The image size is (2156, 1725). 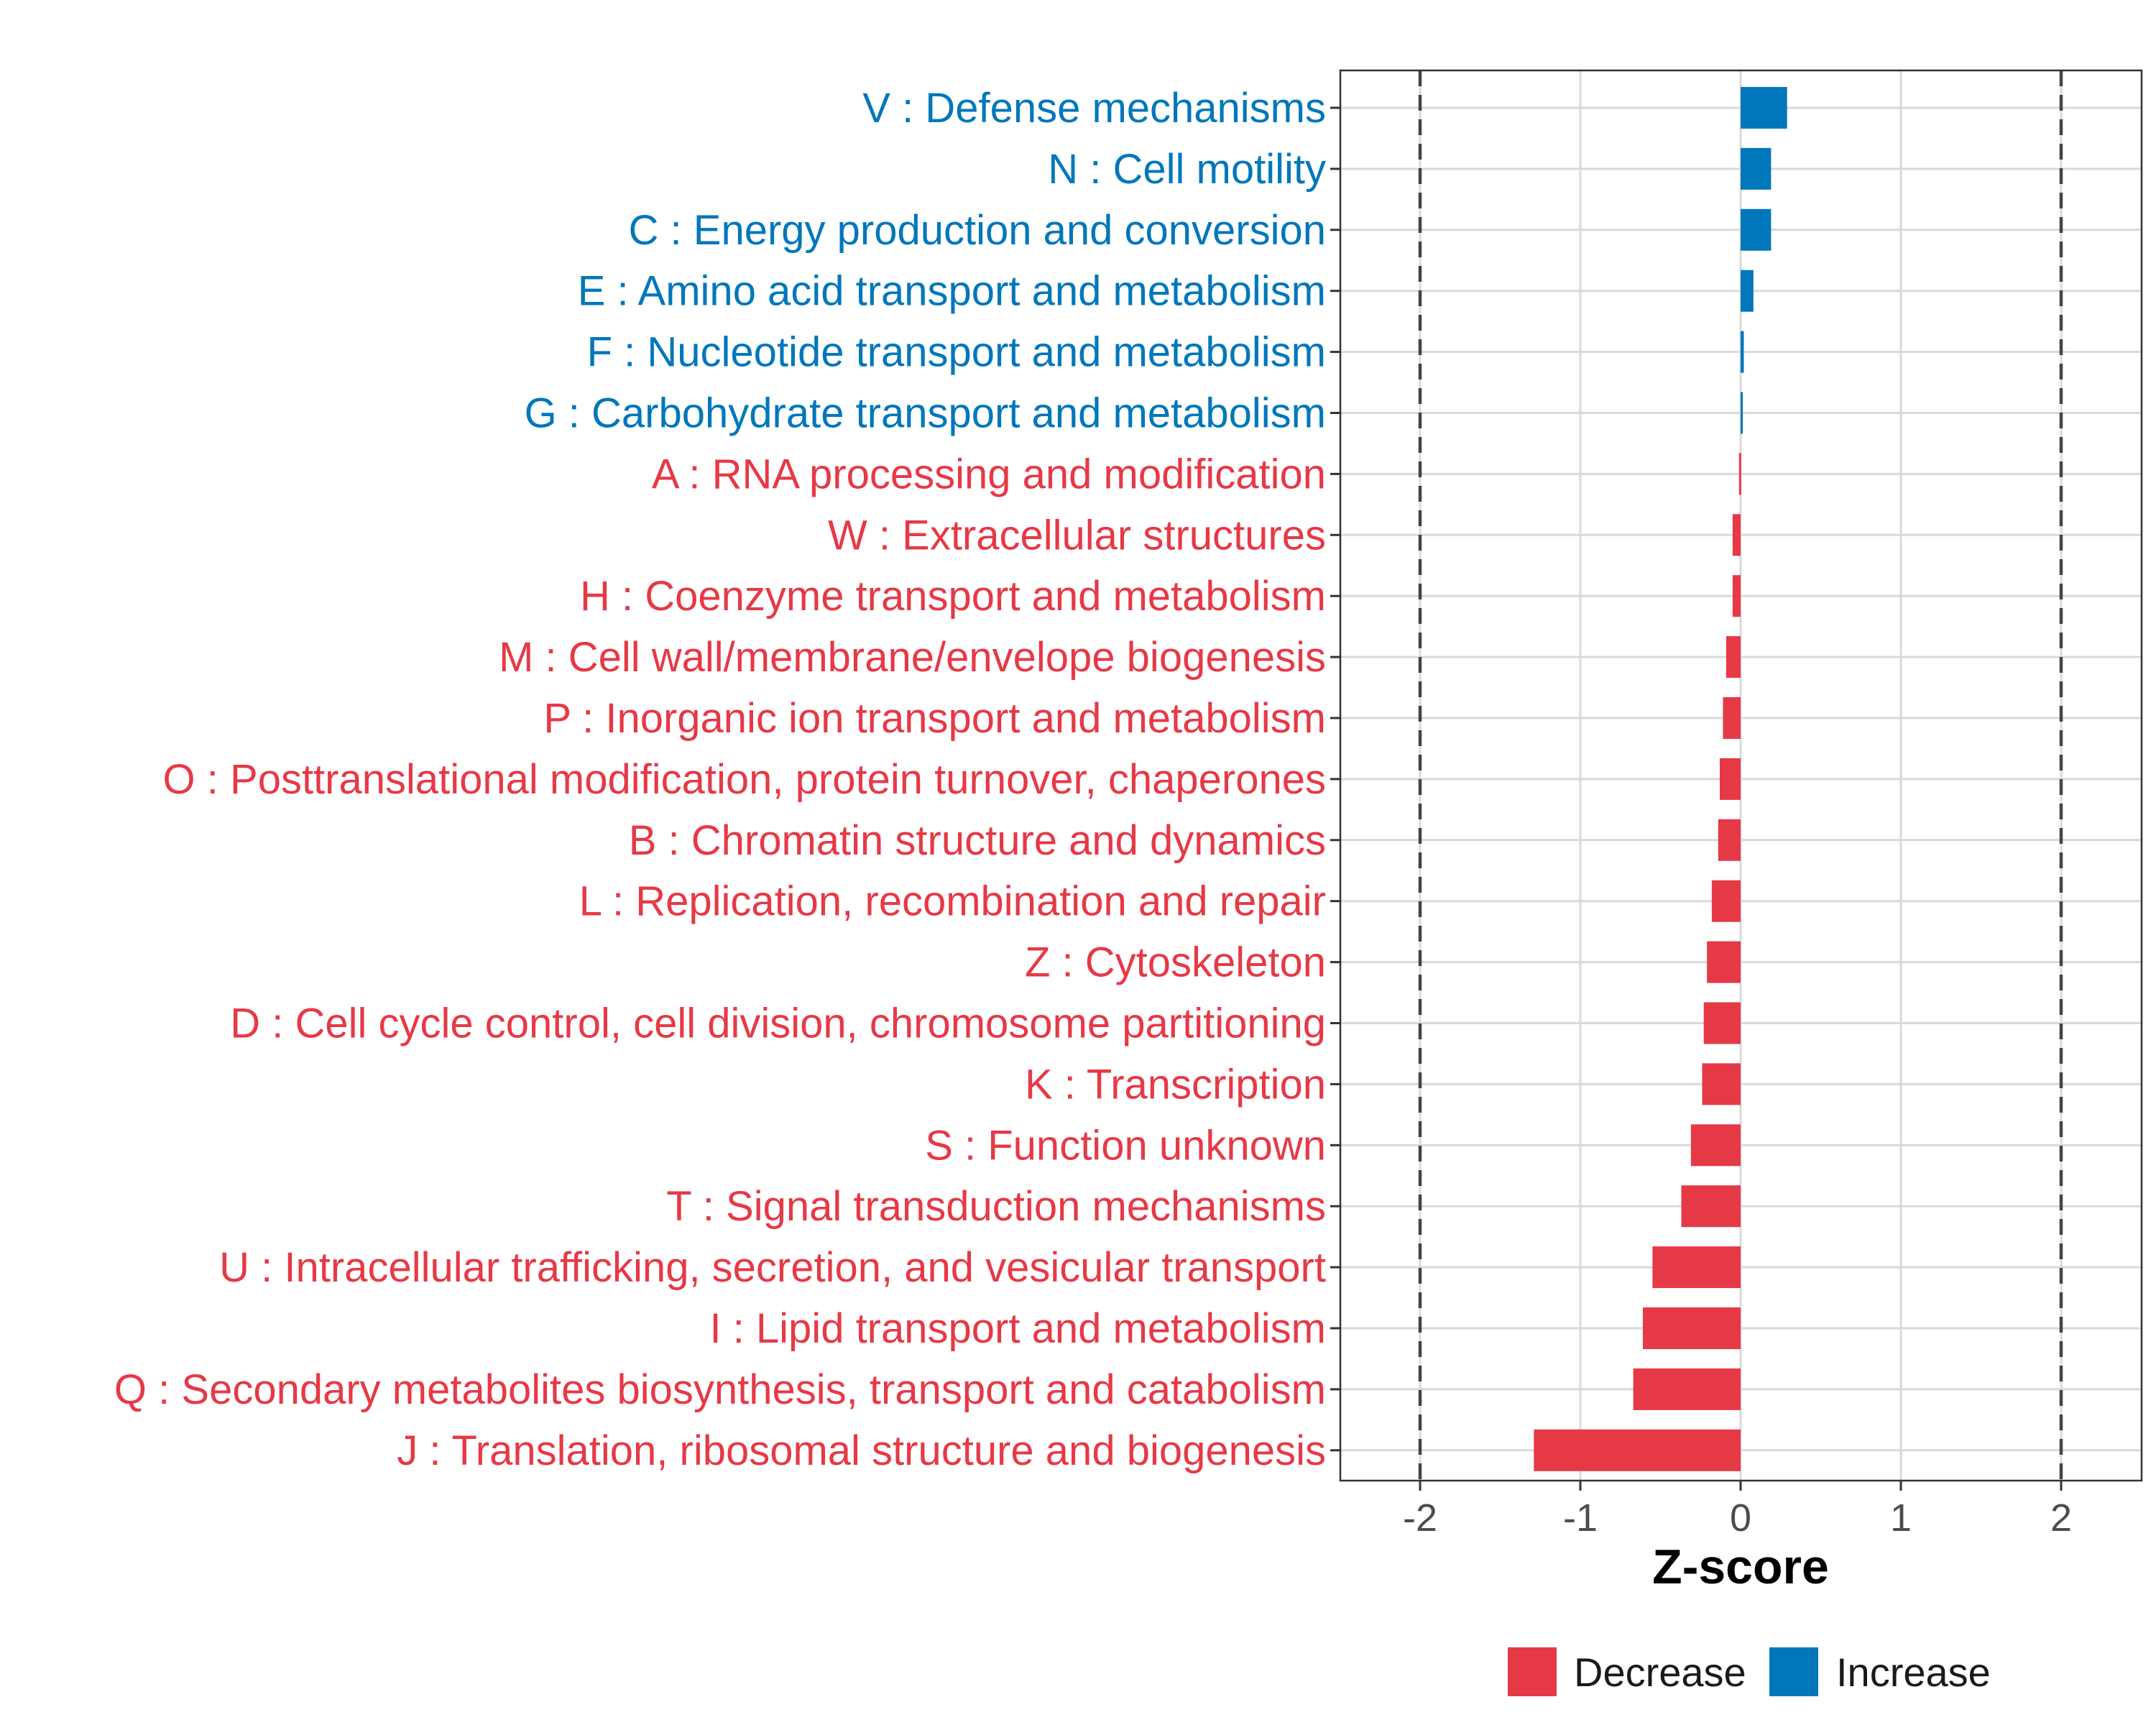 What do you see at coordinates (1750, 1671) in the screenshot?
I see `legend: Decrease Increase` at bounding box center [1750, 1671].